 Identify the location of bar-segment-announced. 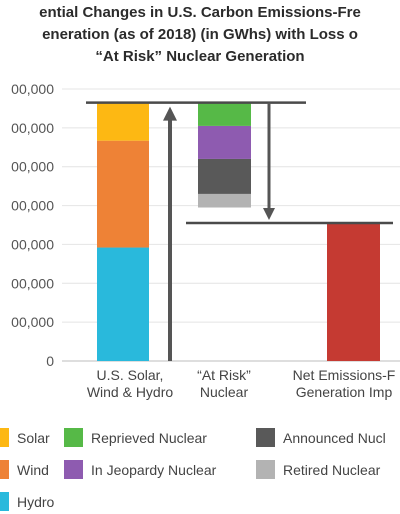
(224, 176).